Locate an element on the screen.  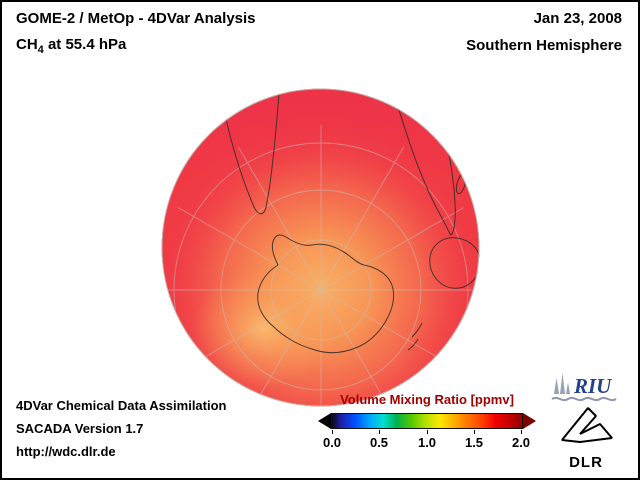
south-america-coast is located at coordinates (249, 152).